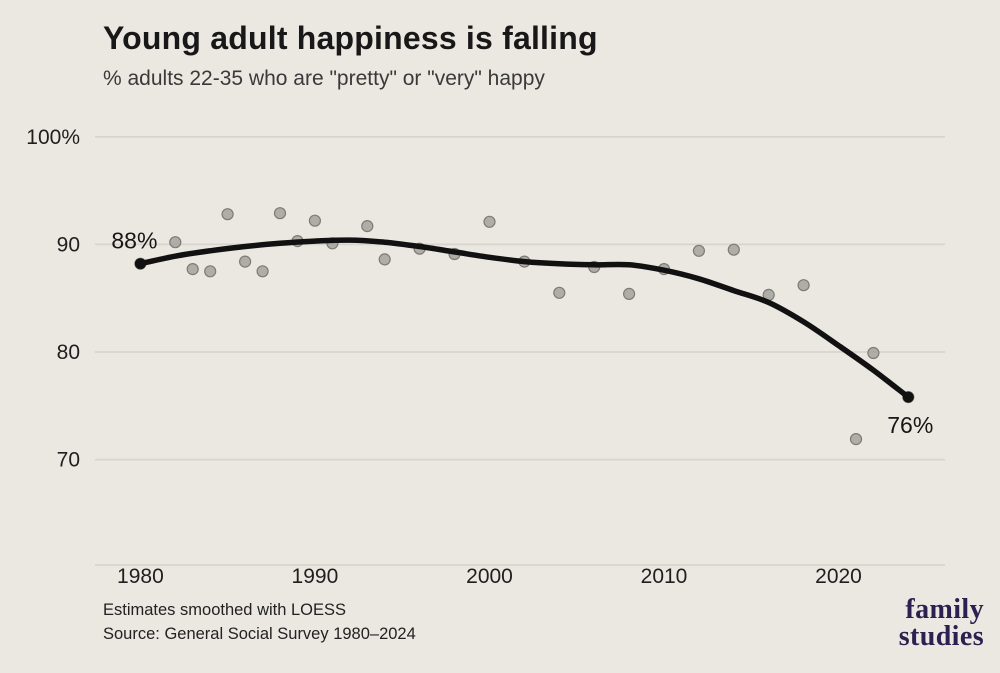 This screenshot has height=673, width=1000. Describe the element at coordinates (910, 425) in the screenshot. I see `annotation-76: 76%` at that location.